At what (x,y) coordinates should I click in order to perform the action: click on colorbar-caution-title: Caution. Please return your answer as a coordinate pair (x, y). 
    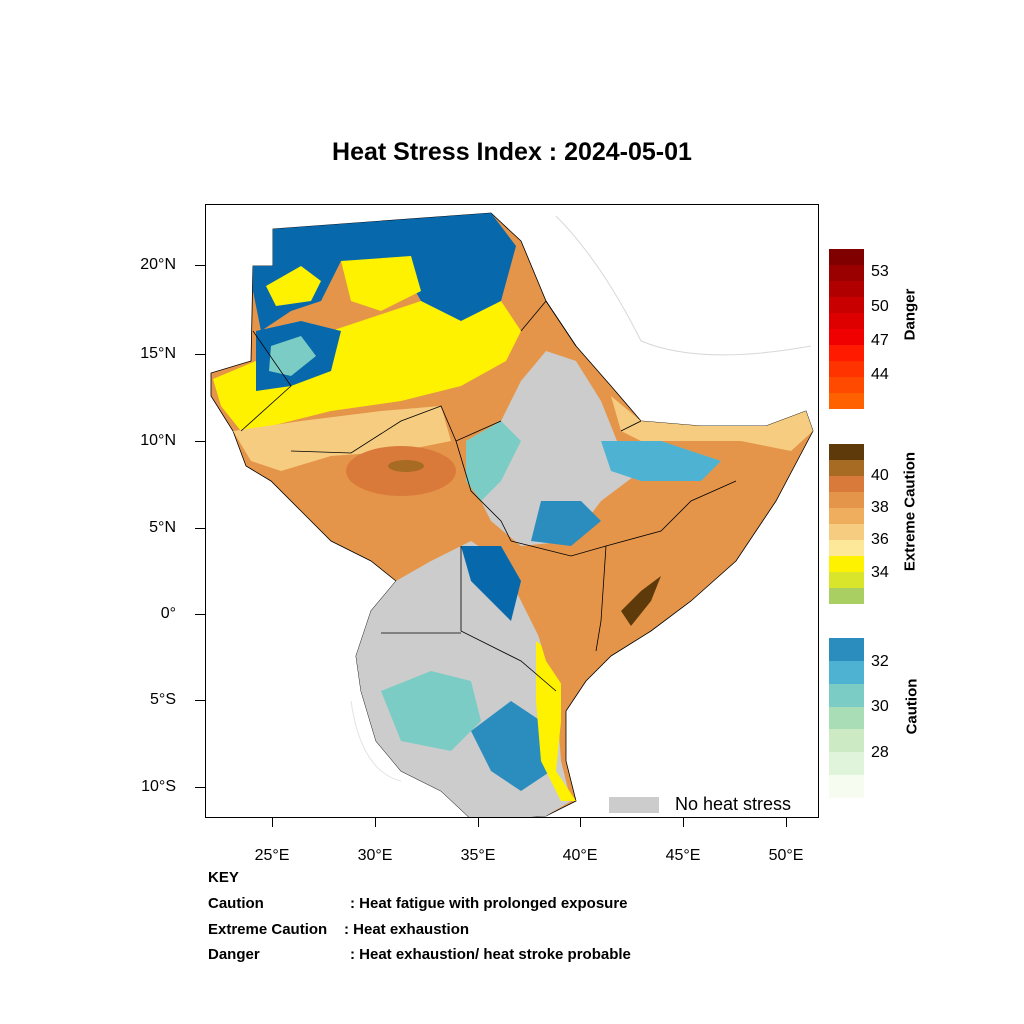
    Looking at the image, I should click on (912, 706).